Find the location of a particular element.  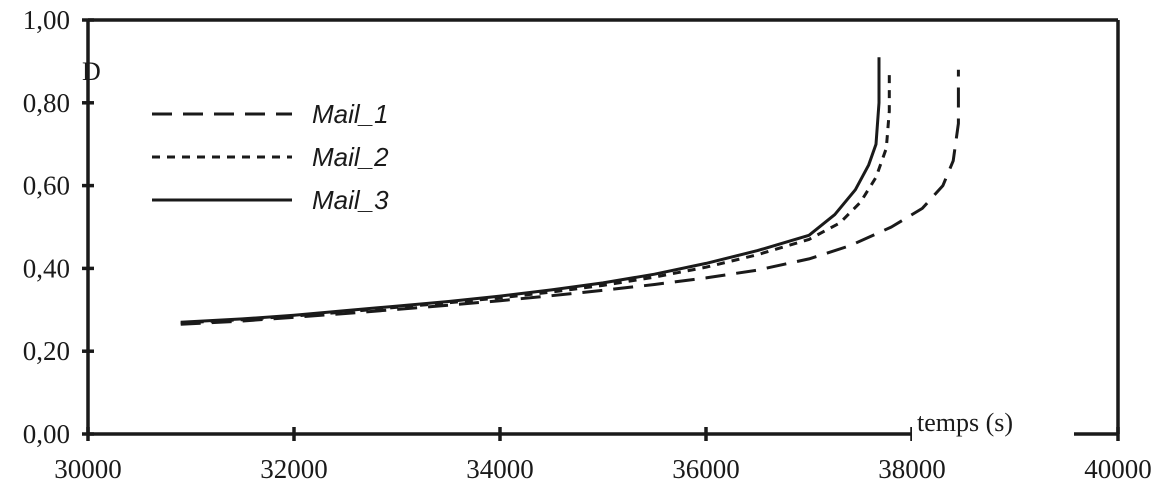

y-axis-ticks: 0,00 0,20 0,40 0,60 0,80 1,00 is located at coordinates (58, 227).